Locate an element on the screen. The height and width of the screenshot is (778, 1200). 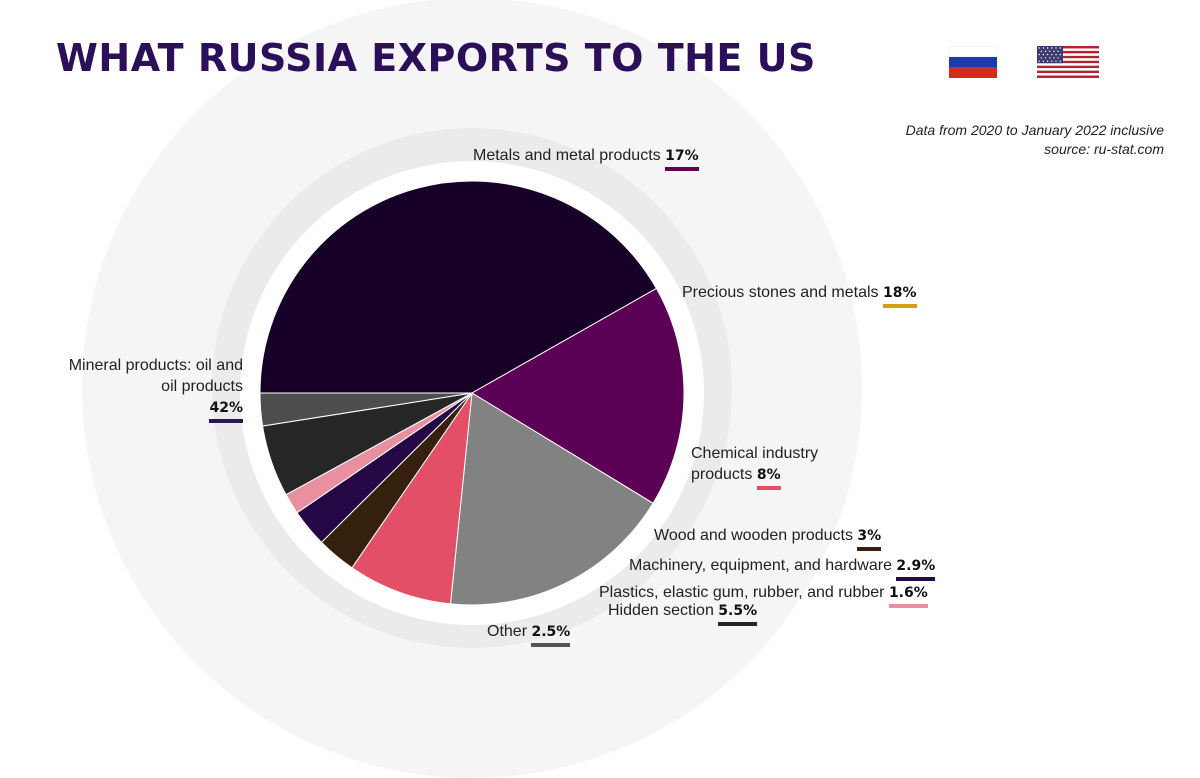
label-machinery-text: Machinery, equipment, and hardware is located at coordinates (760, 565).